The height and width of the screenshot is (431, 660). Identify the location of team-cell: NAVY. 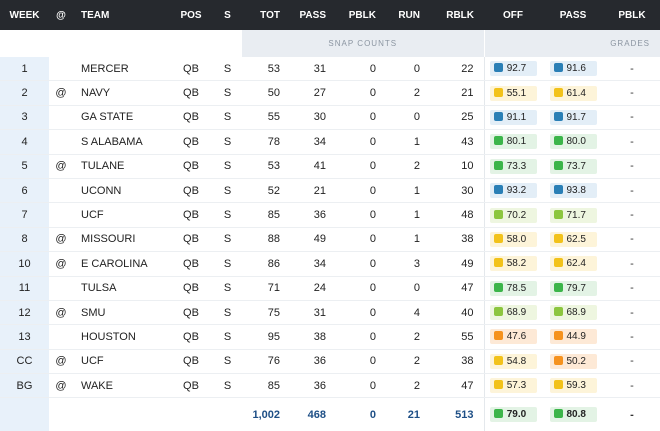
(121, 93).